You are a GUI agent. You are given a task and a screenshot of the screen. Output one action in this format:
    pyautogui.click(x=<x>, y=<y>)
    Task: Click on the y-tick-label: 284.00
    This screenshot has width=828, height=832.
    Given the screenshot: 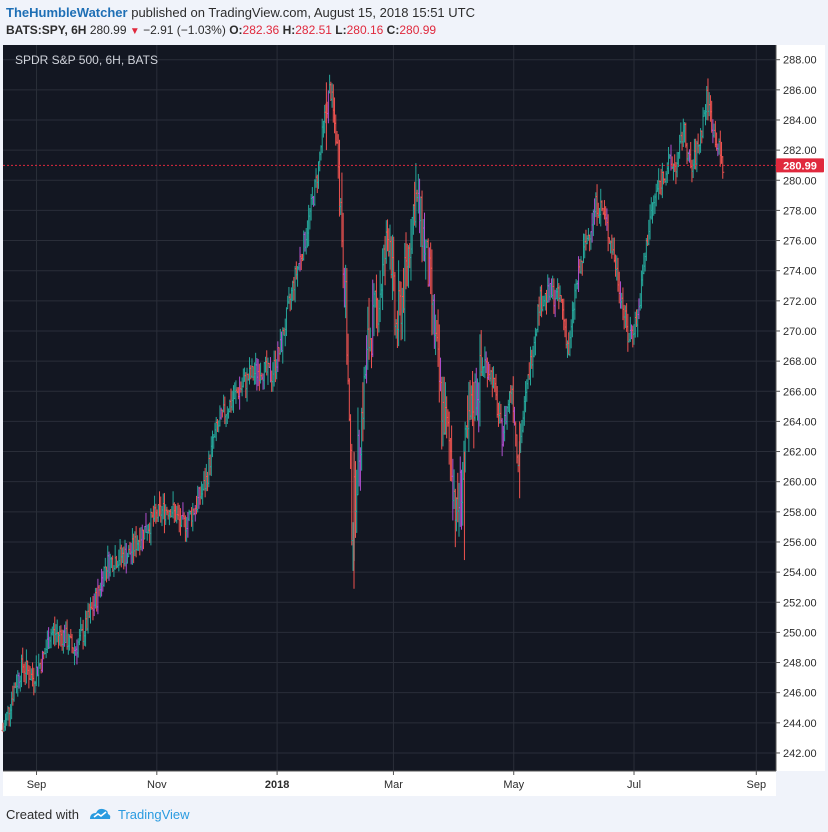 What is the action you would take?
    pyautogui.click(x=800, y=121)
    